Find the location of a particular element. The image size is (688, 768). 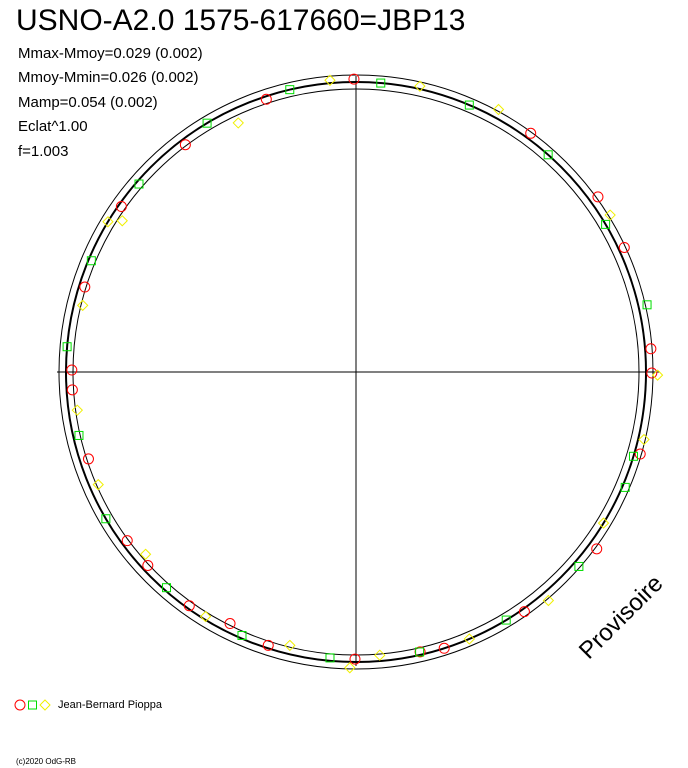

legend is located at coordinates (32, 705).